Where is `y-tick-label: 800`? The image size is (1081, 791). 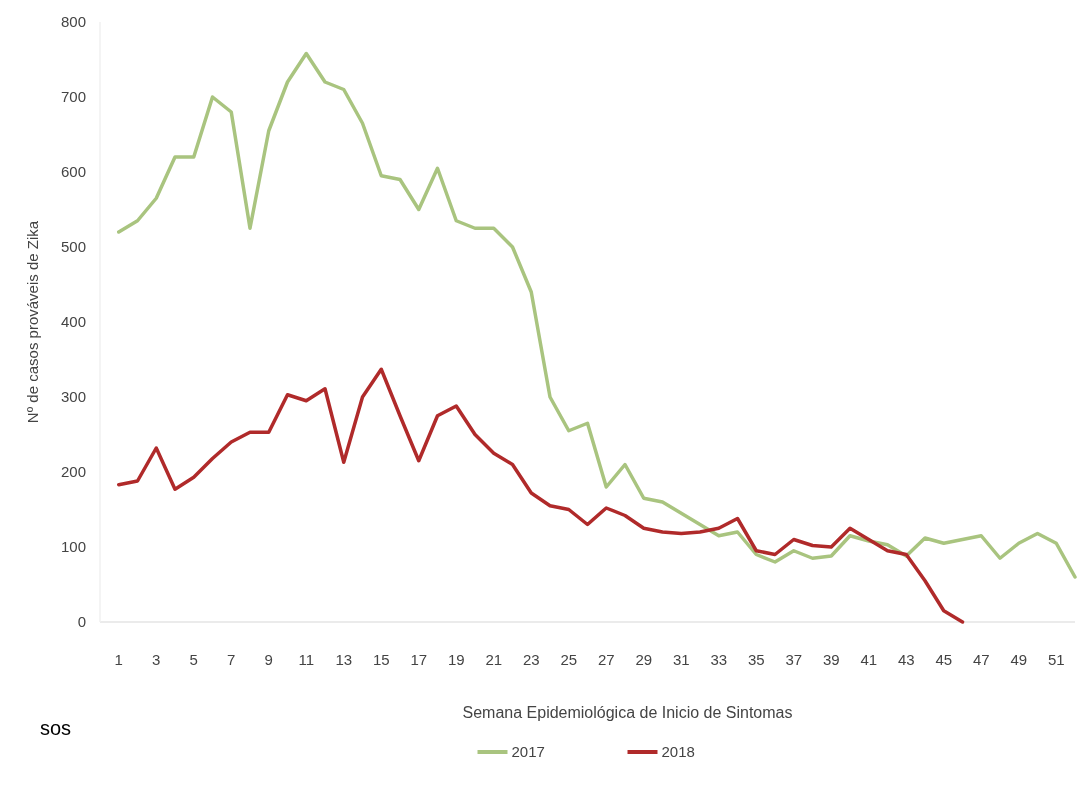
y-tick-label: 800 is located at coordinates (73, 22).